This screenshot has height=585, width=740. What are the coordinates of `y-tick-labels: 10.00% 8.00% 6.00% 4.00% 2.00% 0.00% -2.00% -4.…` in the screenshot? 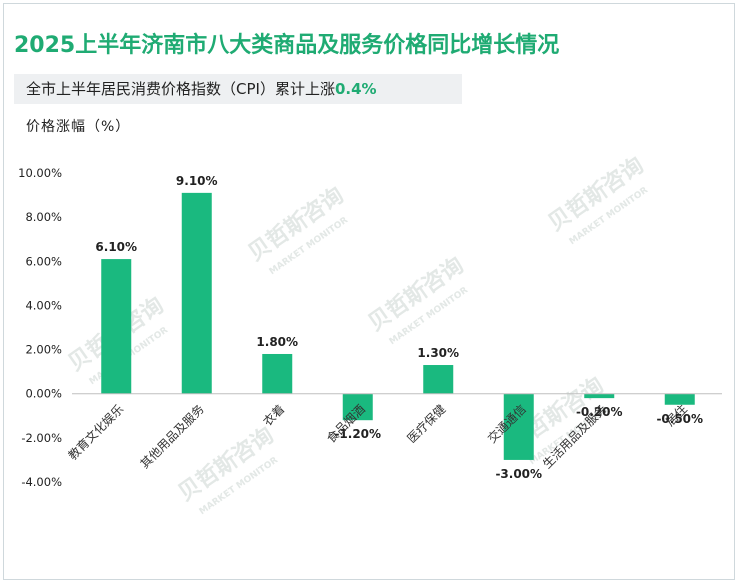 It's located at (40, 327).